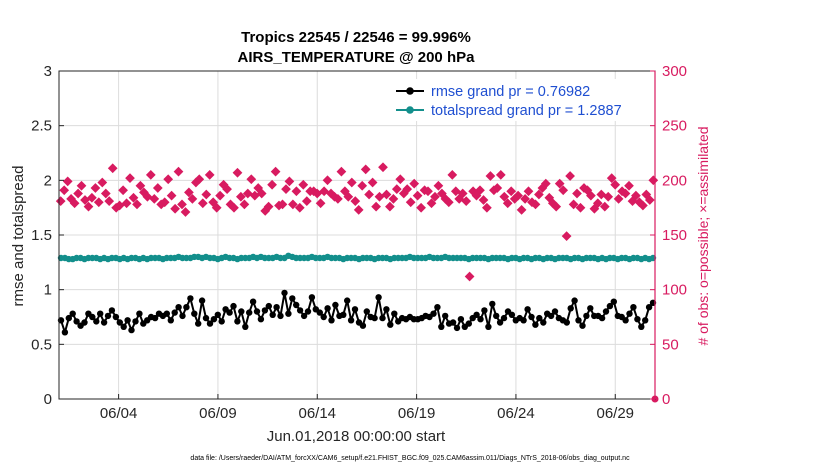 This screenshot has height=475, width=830. What do you see at coordinates (119, 413) in the screenshot?
I see `x-tick-label: 06/04` at bounding box center [119, 413].